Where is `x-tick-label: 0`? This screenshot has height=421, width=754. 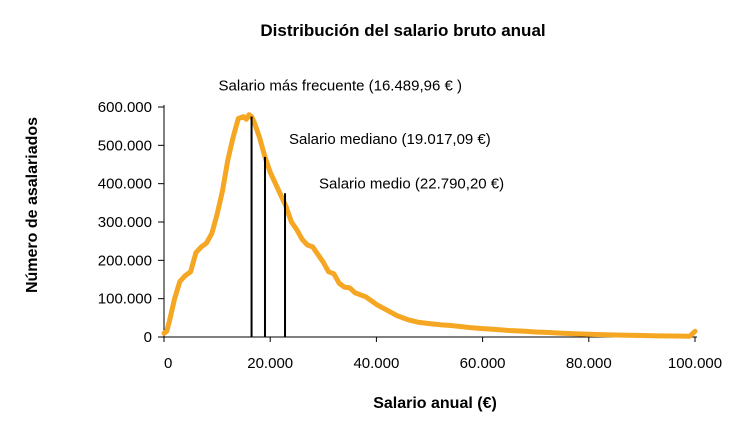 x-tick-label: 0 is located at coordinates (168, 363).